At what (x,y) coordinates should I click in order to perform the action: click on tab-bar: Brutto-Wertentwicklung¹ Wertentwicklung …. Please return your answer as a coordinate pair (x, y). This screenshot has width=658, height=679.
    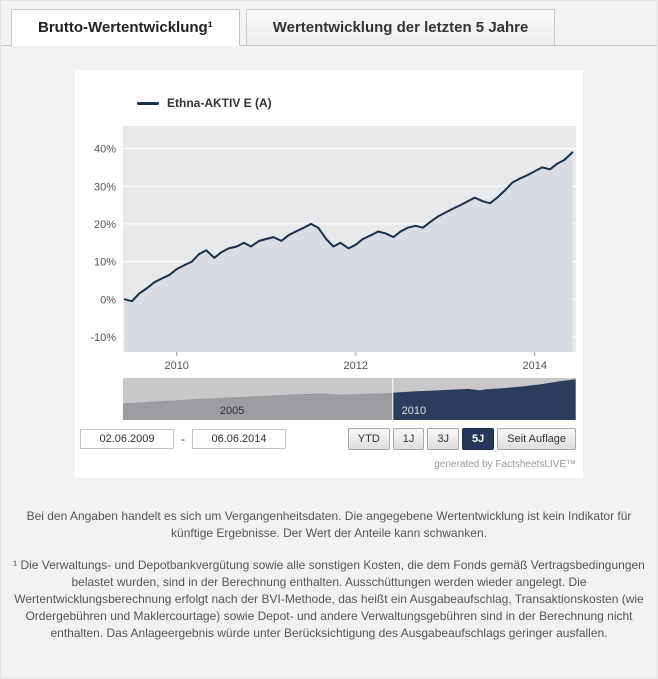
    Looking at the image, I should click on (329, 23).